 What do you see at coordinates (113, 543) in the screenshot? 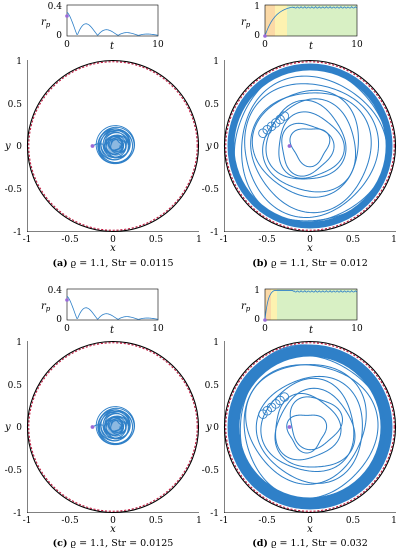
I see `caption-c: (c) ϱ = 1.1, Str = 0.0125` at bounding box center [113, 543].